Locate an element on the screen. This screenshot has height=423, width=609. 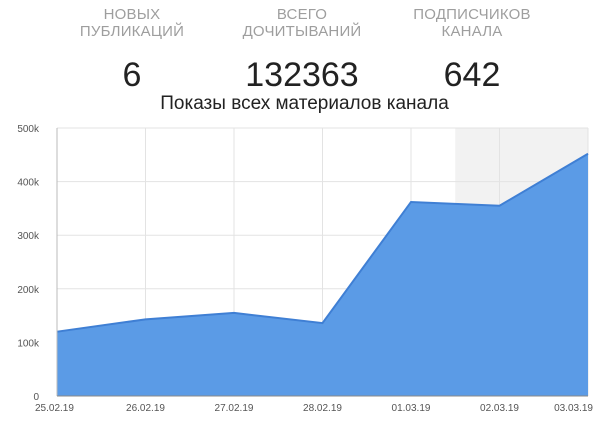
stat-label-line1: ПОДПИСЧИКОВ is located at coordinates (472, 14).